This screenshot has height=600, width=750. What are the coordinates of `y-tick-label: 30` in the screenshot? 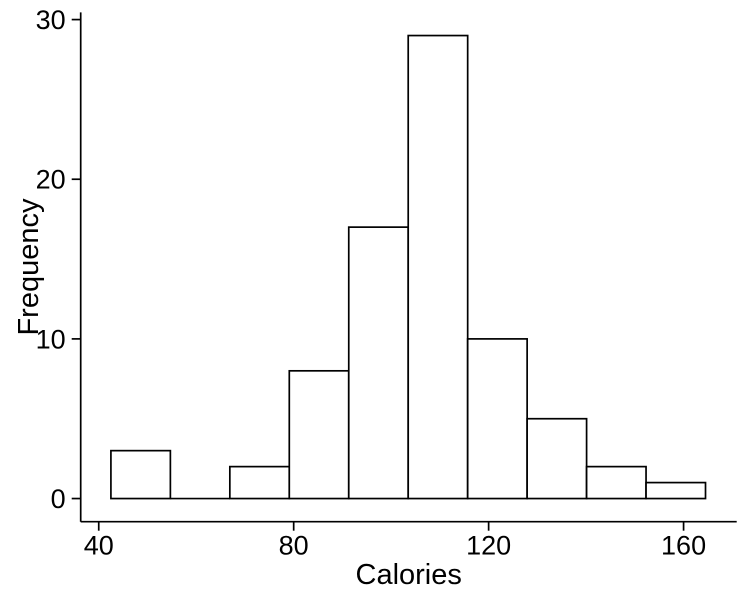 It's located at (51, 20).